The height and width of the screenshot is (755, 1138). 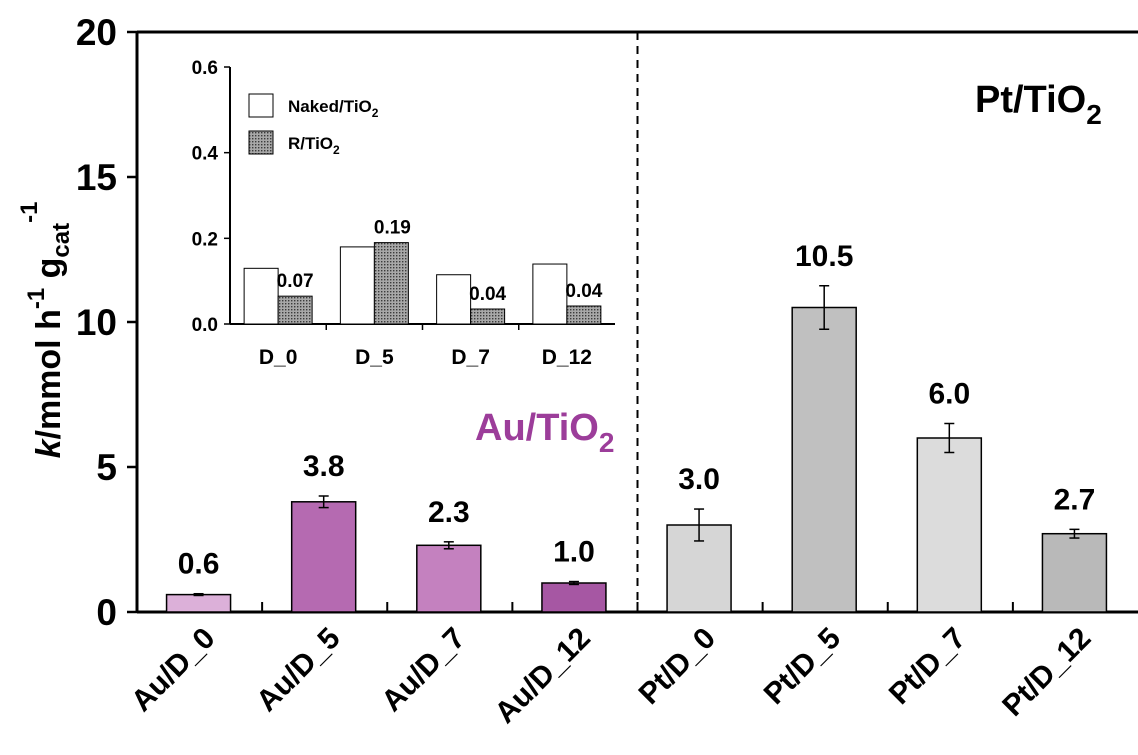 I want to click on x-tick-label: Pt/D_7, so click(x=927, y=666).